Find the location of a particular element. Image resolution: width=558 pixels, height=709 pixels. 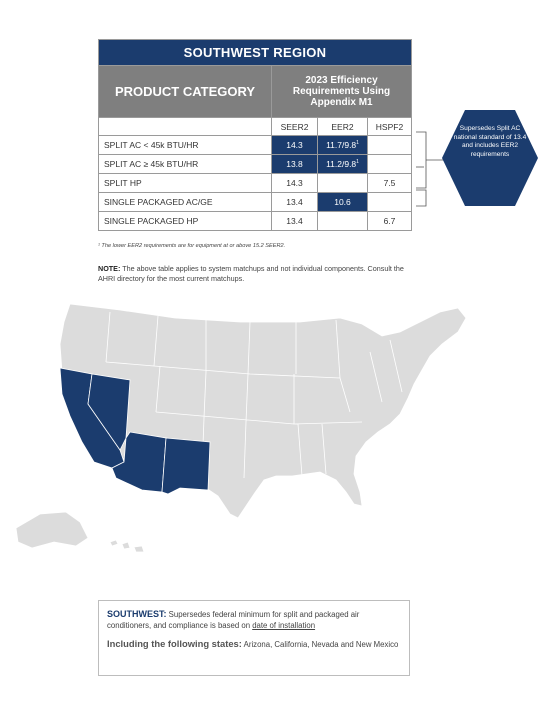

row-category: SINGLE PACKAGED HP is located at coordinates (185, 221).